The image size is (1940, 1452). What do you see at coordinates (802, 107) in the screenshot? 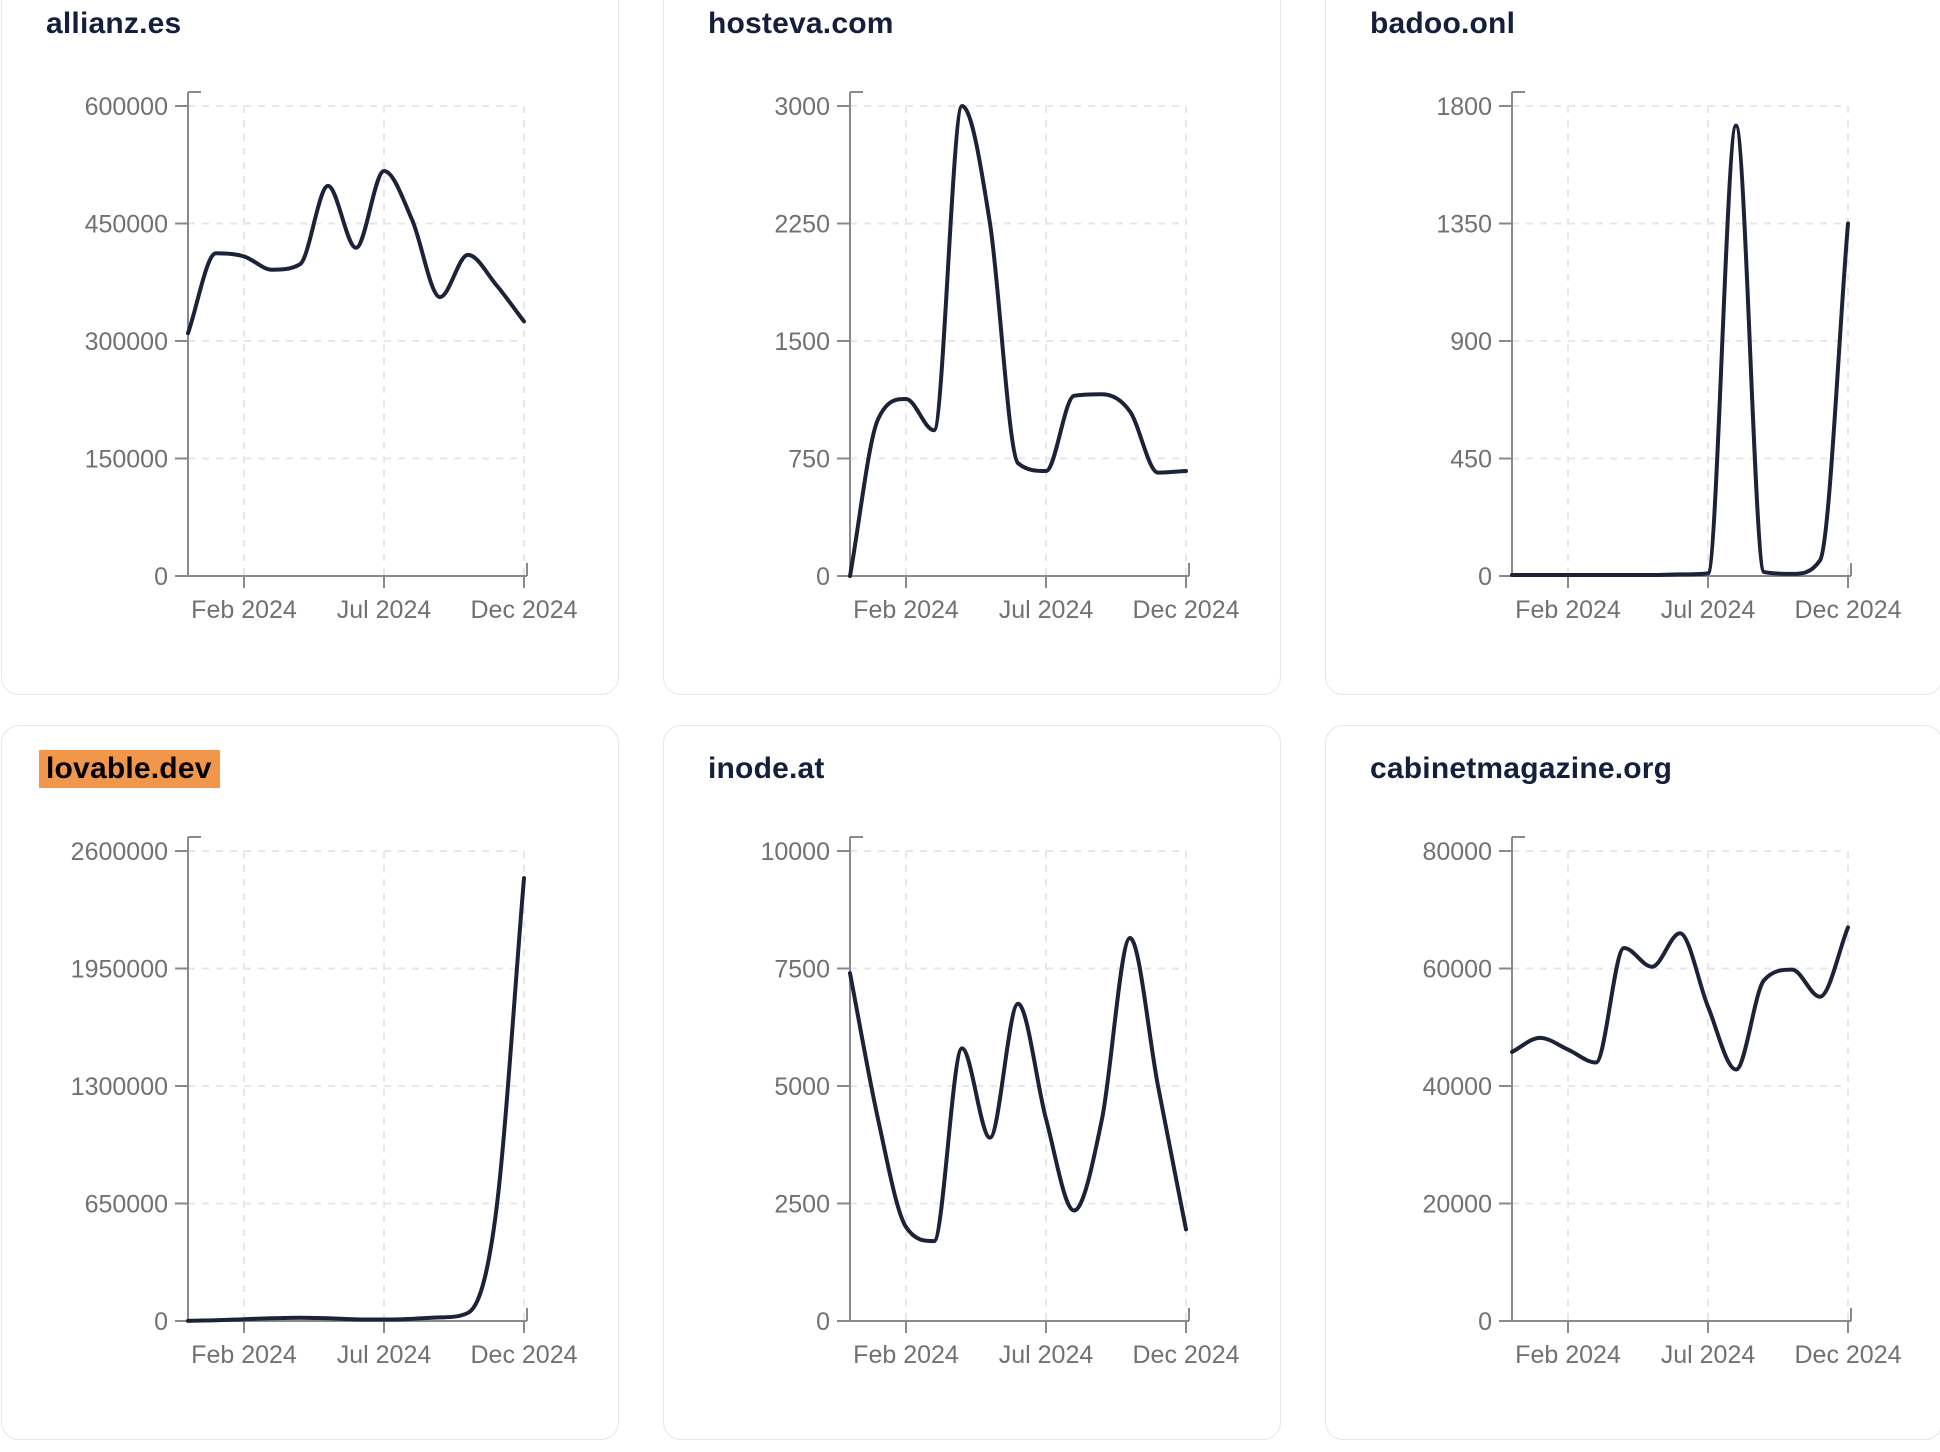
I see `y-tick-label: 3000` at bounding box center [802, 107].